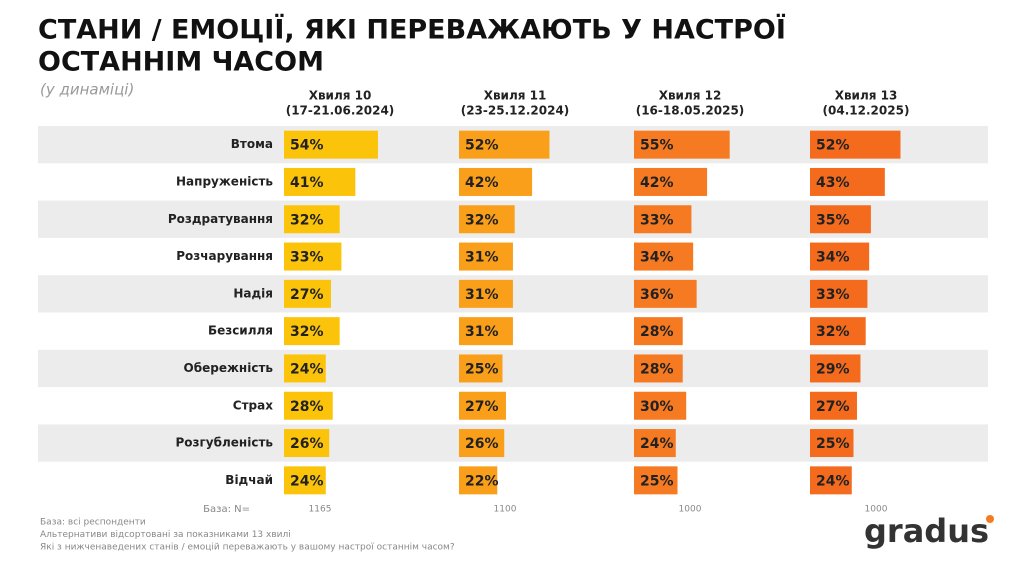 This screenshot has height=576, width=1024. I want to click on value-label: 29%, so click(833, 369).